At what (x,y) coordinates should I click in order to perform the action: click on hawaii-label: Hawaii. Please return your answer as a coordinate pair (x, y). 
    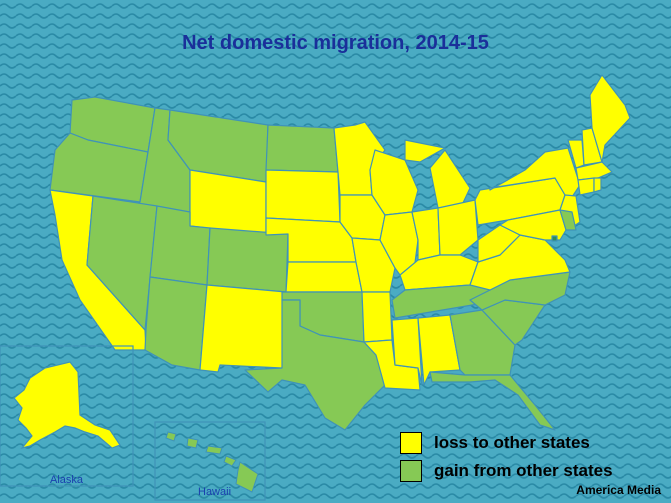
    Looking at the image, I should click on (215, 492).